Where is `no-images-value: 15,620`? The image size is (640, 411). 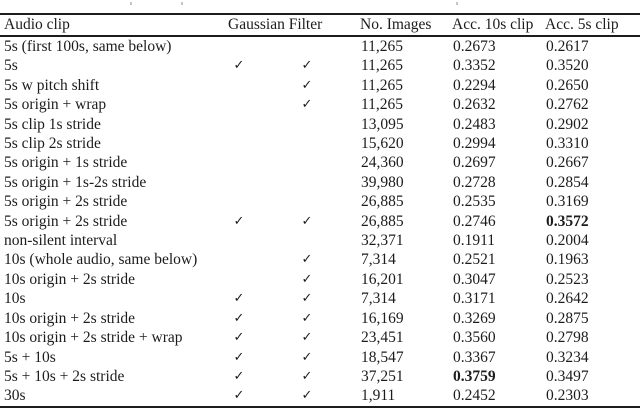 no-images-value: 15,620 is located at coordinates (382, 144).